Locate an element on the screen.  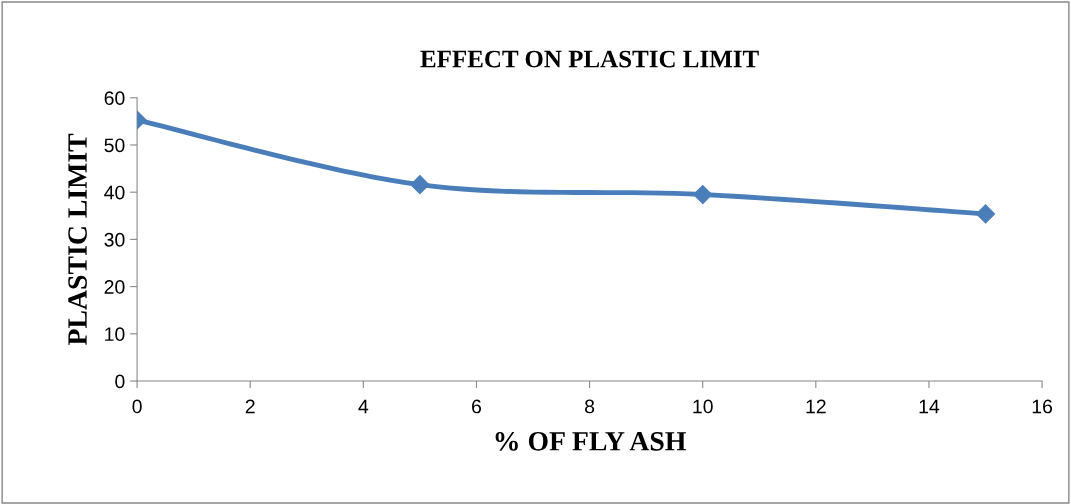
y-axis-title: PLASTIC LIMIT is located at coordinates (77, 239).